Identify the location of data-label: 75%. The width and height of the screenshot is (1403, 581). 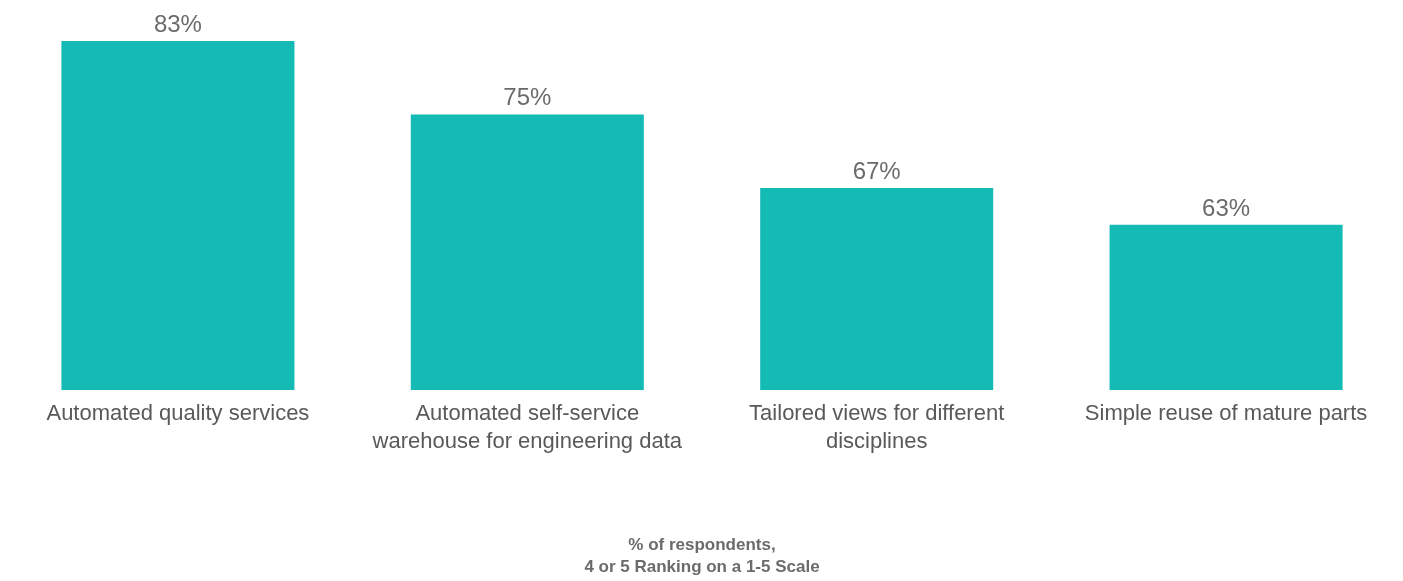
(527, 97).